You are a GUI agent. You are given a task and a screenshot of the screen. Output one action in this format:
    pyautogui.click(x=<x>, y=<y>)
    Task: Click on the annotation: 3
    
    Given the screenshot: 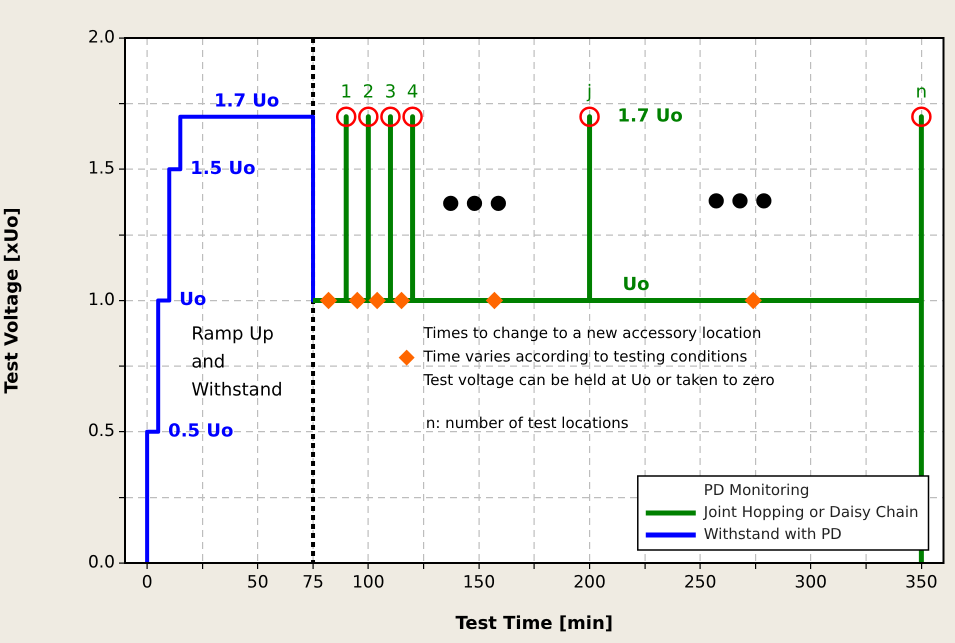 What is the action you would take?
    pyautogui.click(x=390, y=91)
    